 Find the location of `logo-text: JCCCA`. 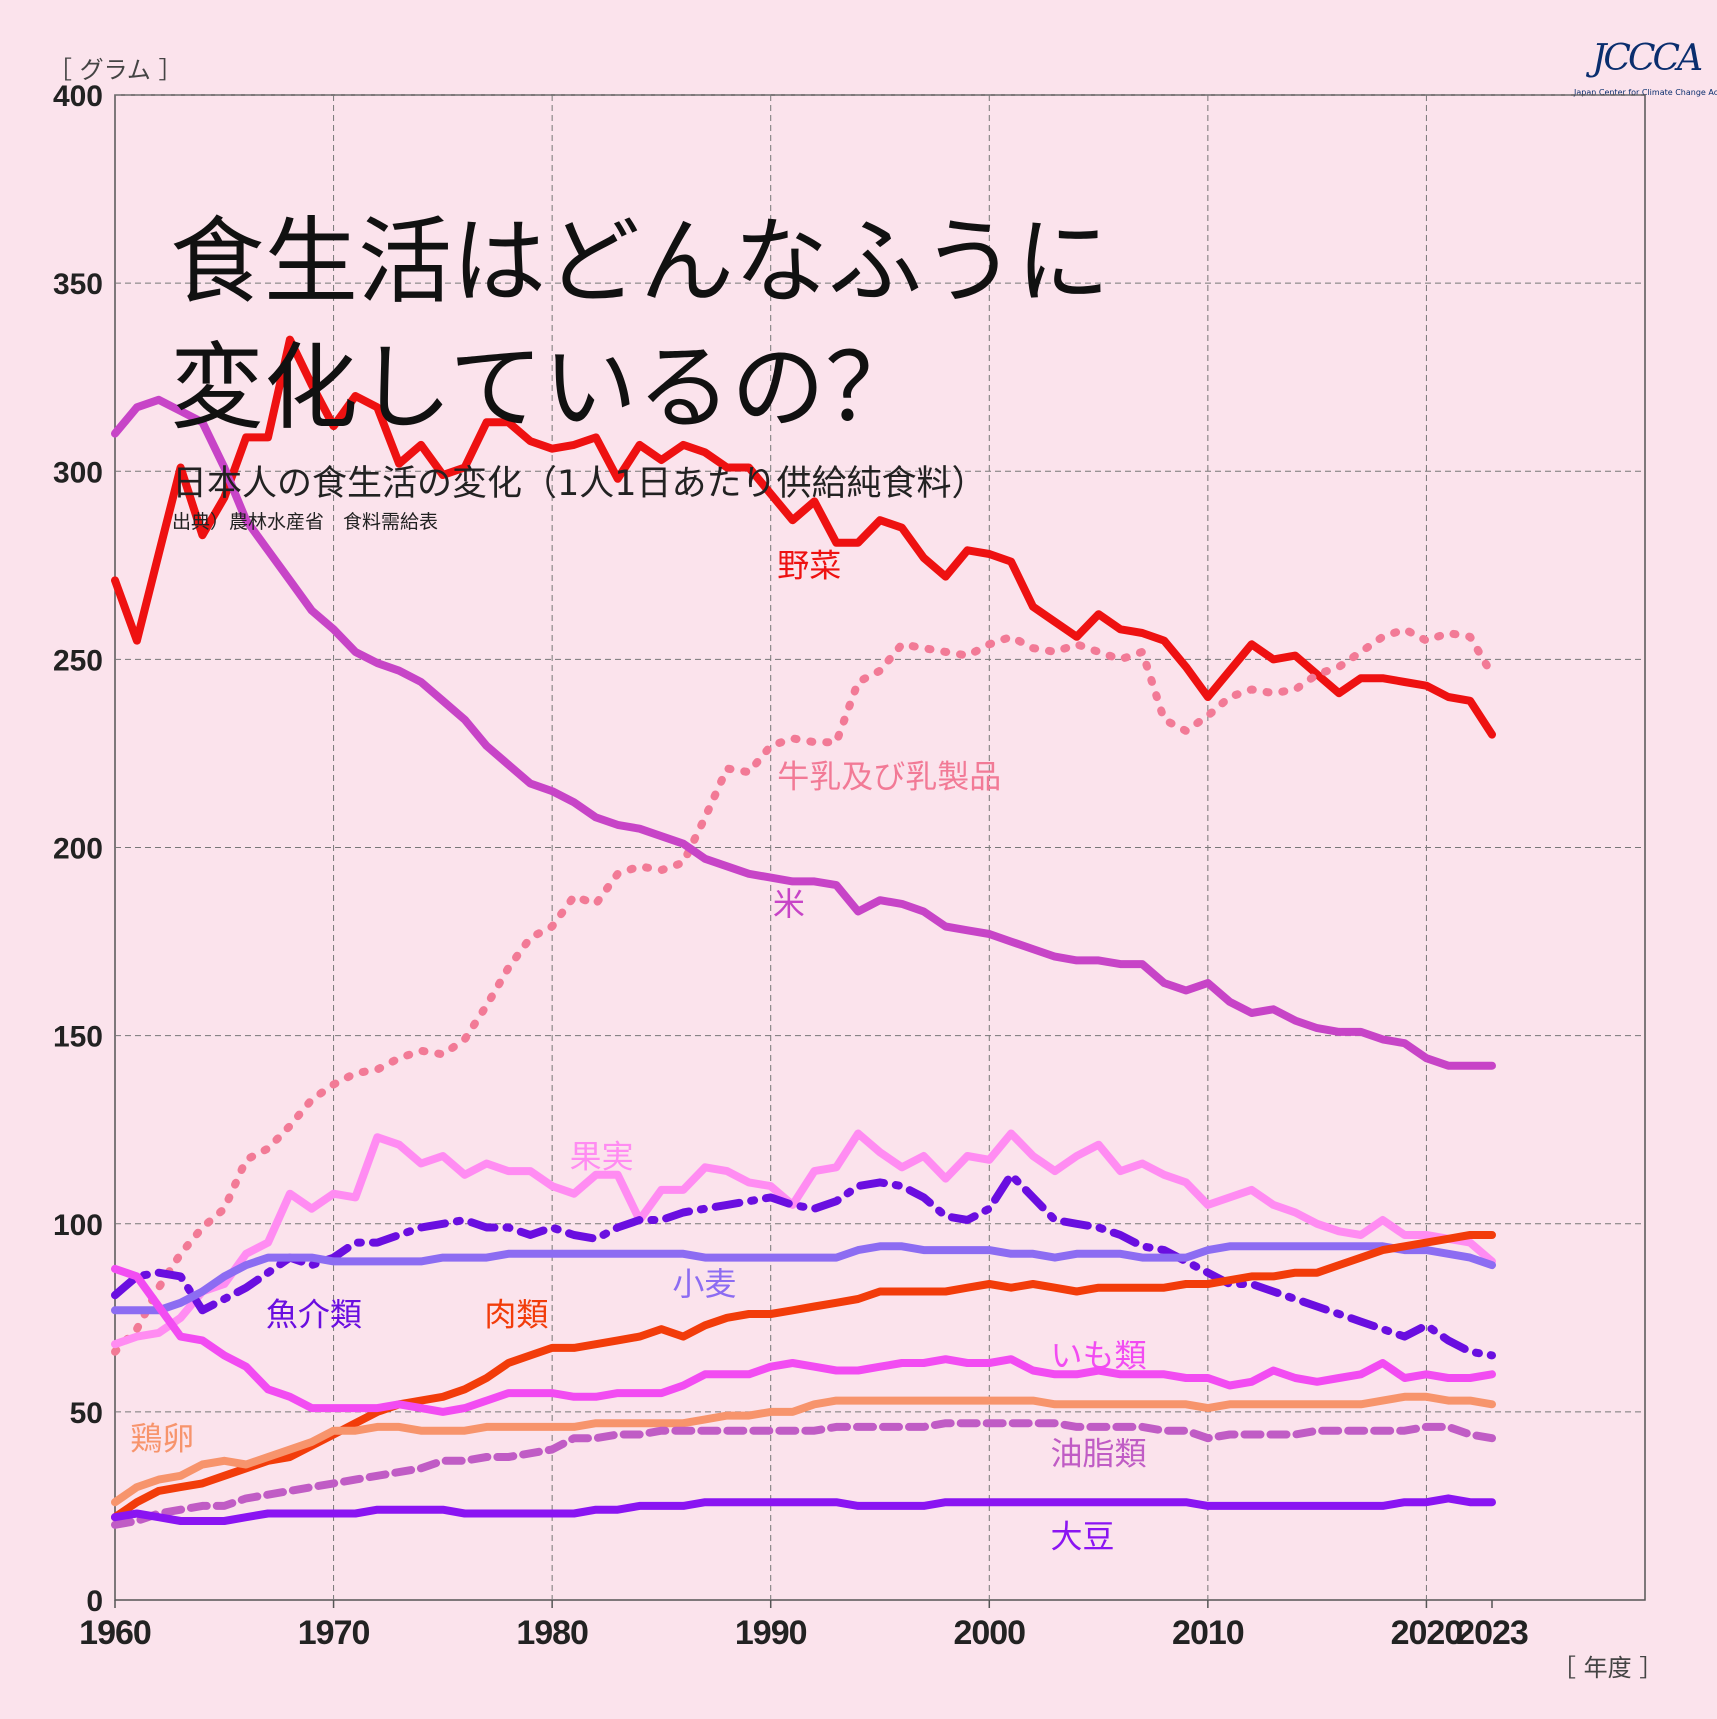

logo-text: JCCCA is located at coordinates (1647, 58).